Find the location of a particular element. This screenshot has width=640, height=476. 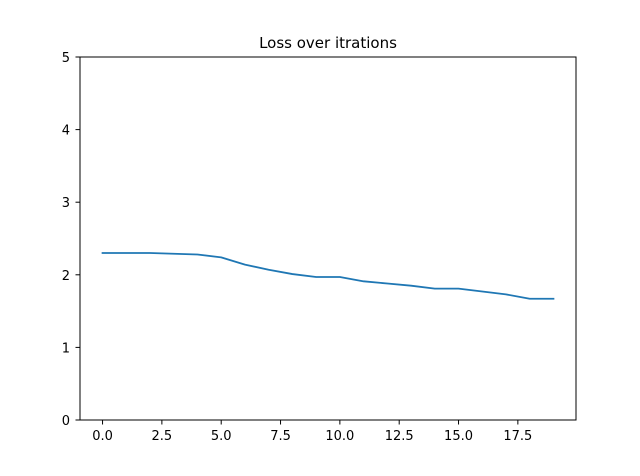

x-tick-label: 0.0 is located at coordinates (102, 436).